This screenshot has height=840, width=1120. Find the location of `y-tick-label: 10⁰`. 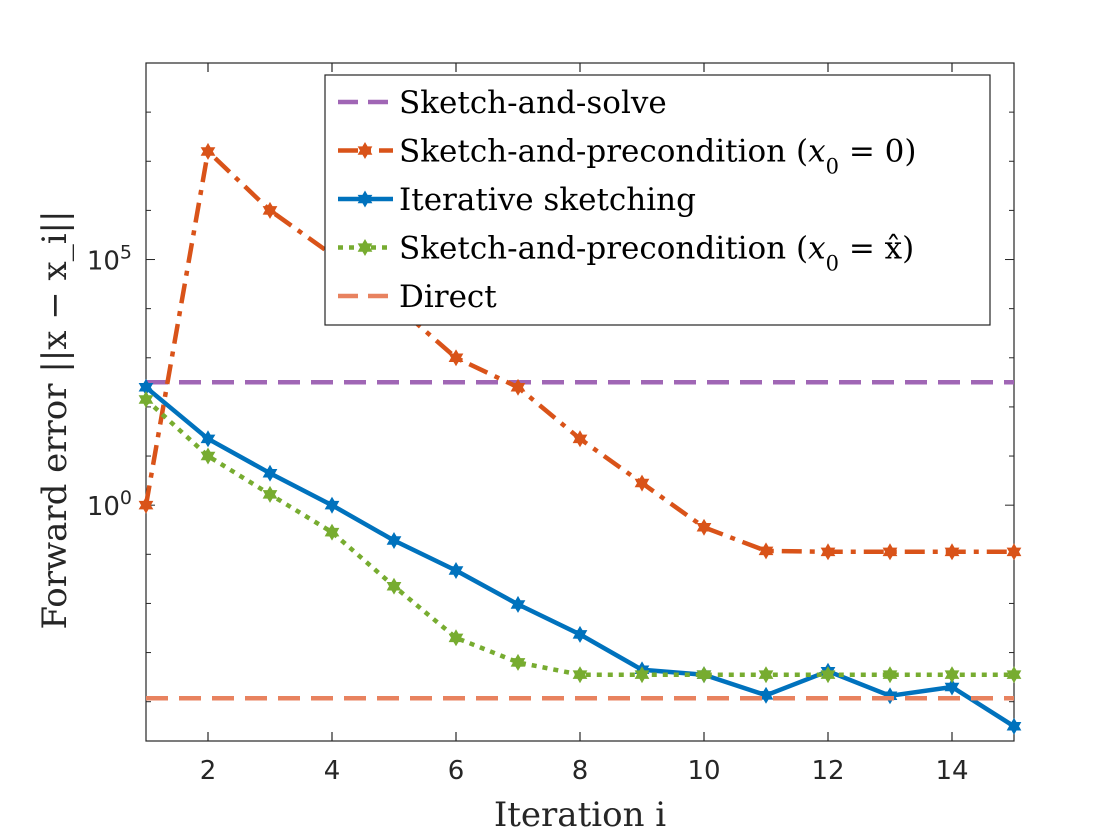

y-tick-label: 10⁰ is located at coordinates (109, 504).